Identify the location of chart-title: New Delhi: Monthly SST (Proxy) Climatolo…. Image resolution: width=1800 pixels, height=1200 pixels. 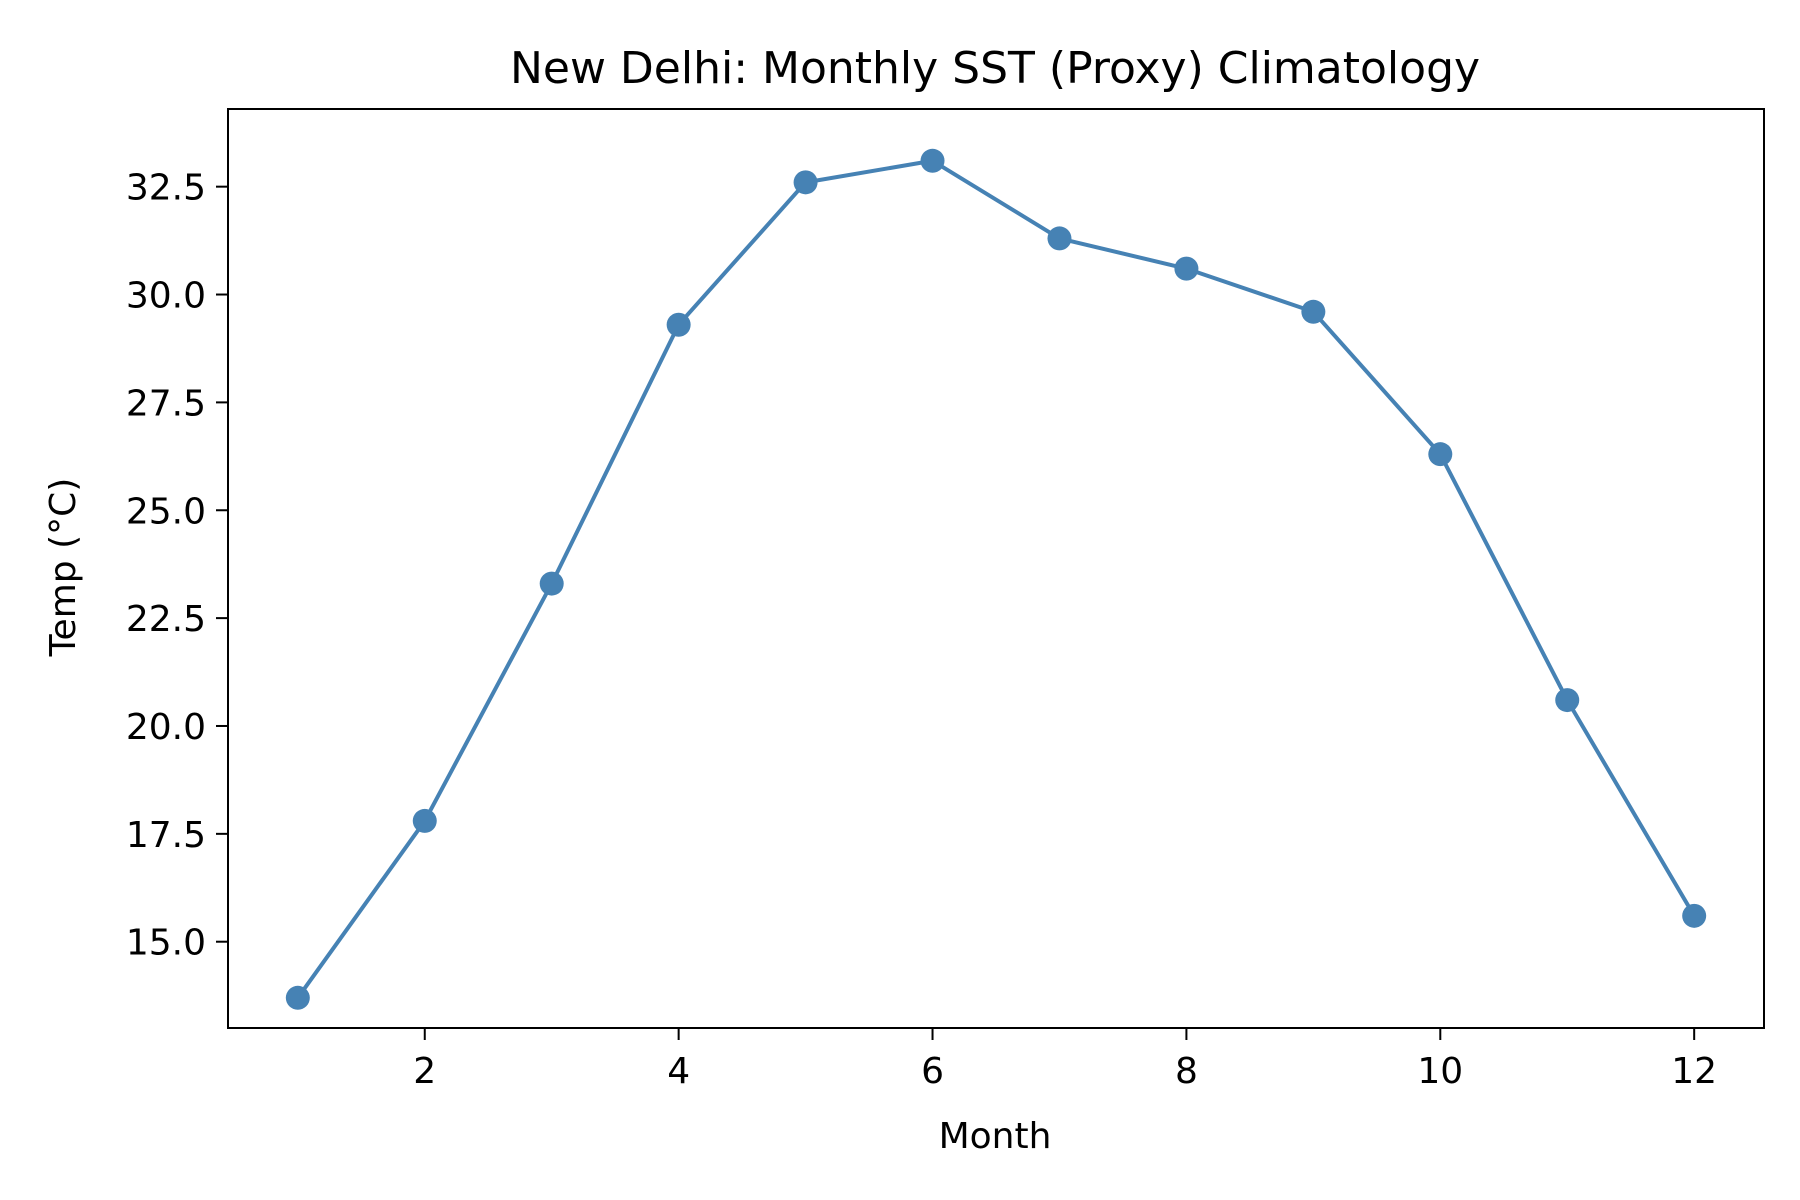
(995, 68).